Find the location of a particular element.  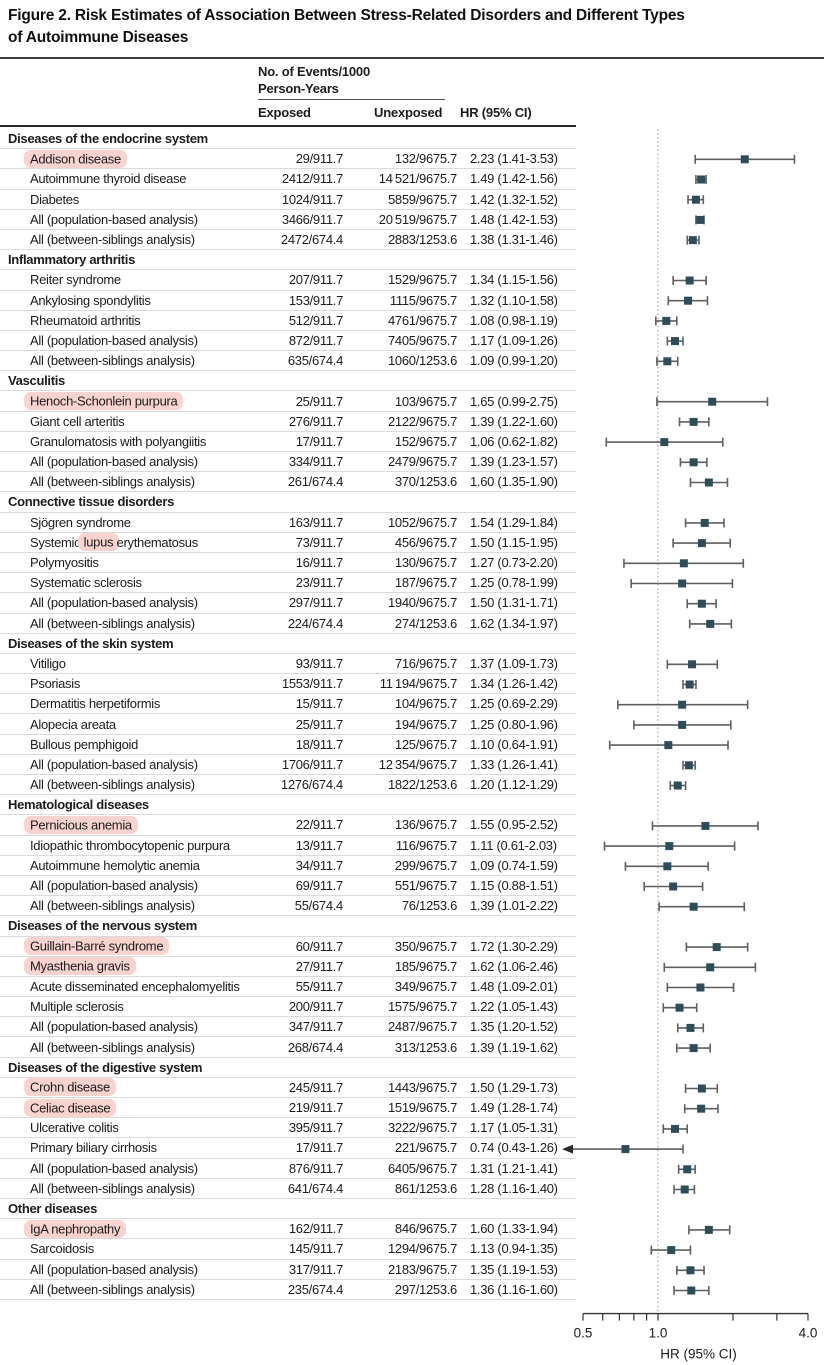

disease-label: Myasthenia gravis is located at coordinates (125, 966).